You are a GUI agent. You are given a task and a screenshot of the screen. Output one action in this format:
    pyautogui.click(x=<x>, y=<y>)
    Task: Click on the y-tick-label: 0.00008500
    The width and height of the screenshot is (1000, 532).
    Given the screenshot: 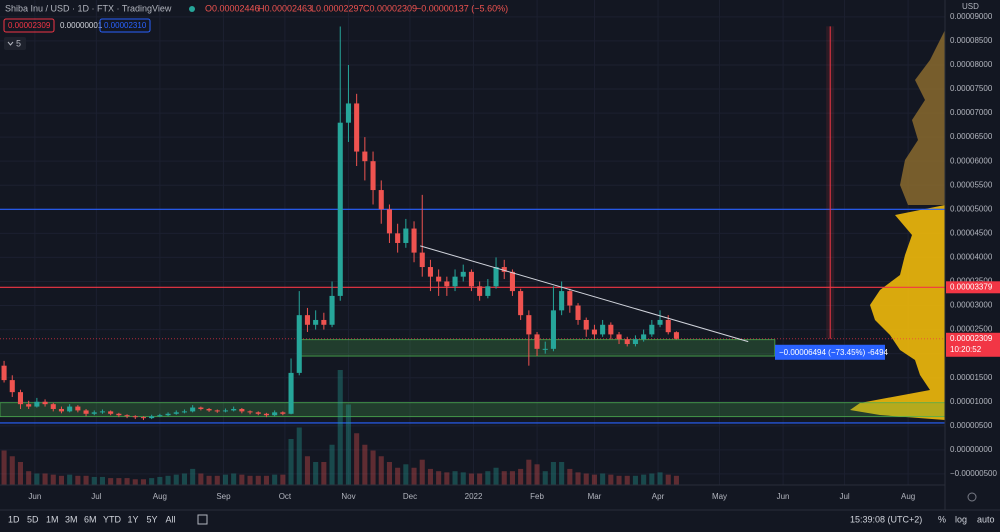 What is the action you would take?
    pyautogui.click(x=971, y=40)
    